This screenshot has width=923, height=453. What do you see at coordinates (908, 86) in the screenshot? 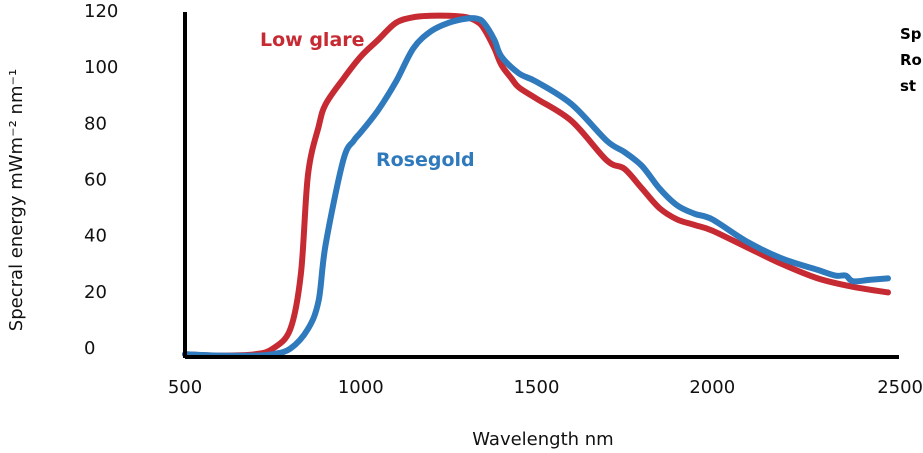
I see `annotation-line-3: st` at bounding box center [908, 86].